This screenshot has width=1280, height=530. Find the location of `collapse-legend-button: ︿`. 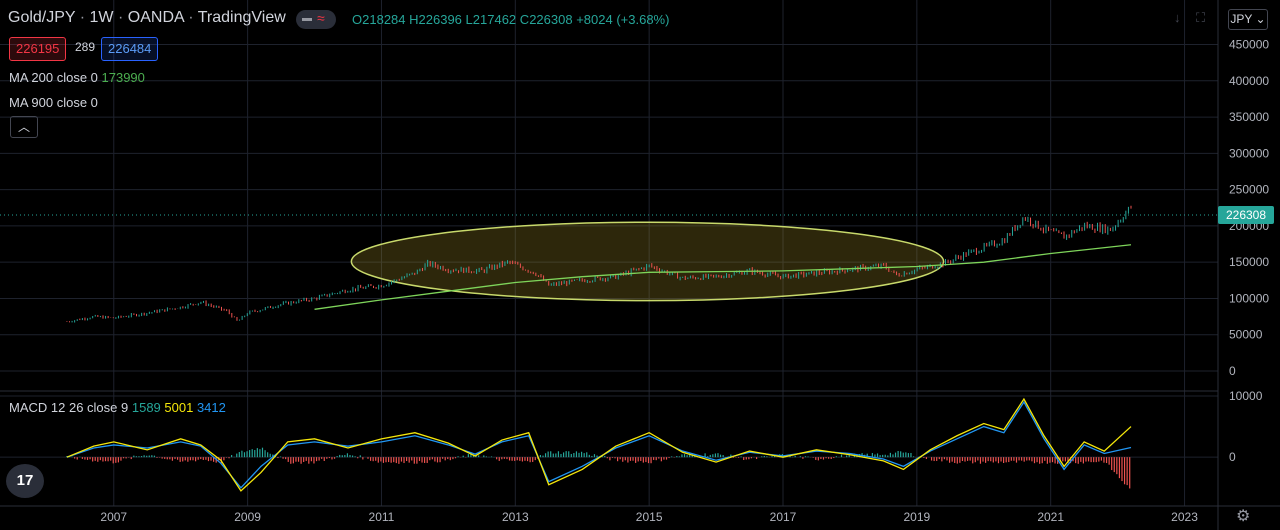

collapse-legend-button: ︿ is located at coordinates (24, 127).